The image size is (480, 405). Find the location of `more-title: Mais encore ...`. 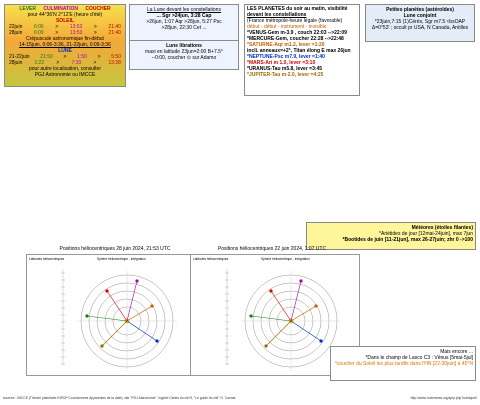

more-title: Mais encore ... is located at coordinates (456, 352).